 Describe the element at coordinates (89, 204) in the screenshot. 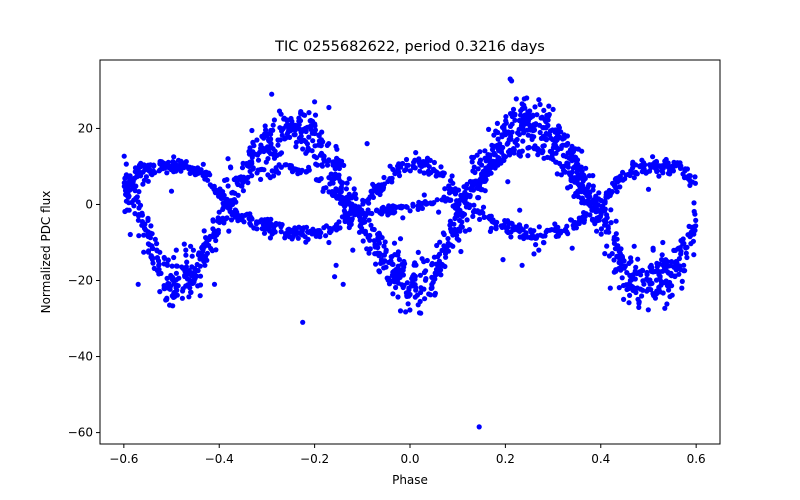

I see `y-tick-label: 0` at that location.